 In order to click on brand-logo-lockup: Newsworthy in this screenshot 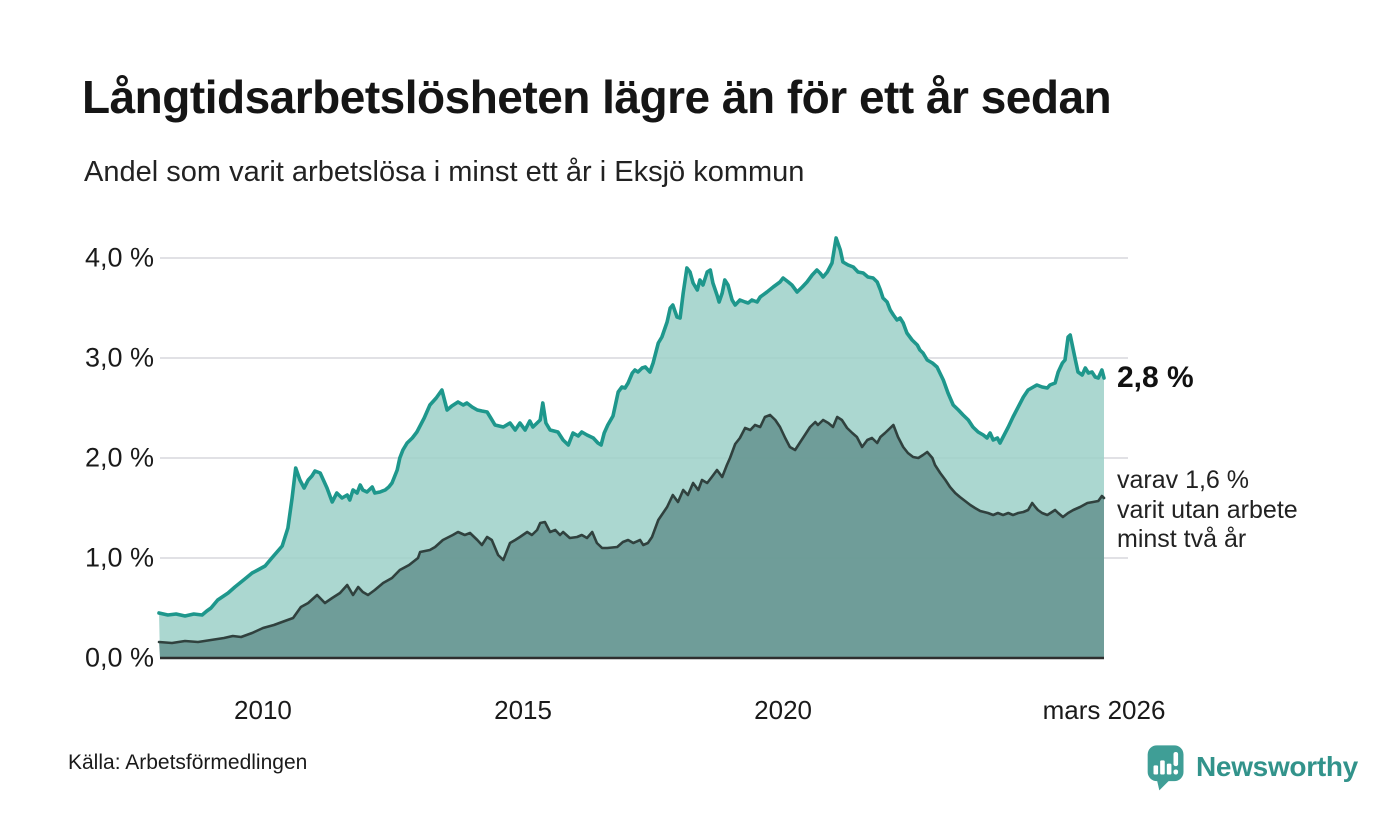, I will do `click(1252, 767)`.